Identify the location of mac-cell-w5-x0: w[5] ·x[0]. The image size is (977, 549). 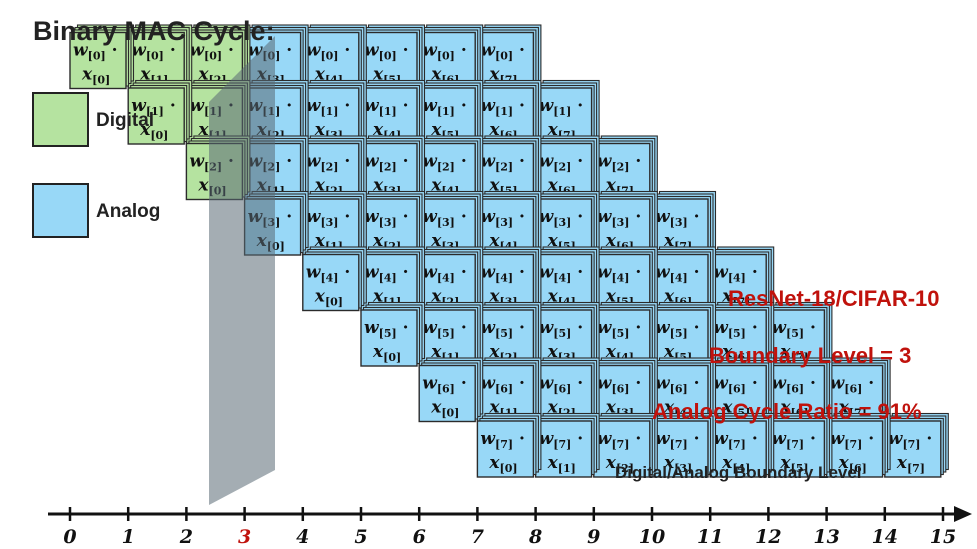
(393, 334).